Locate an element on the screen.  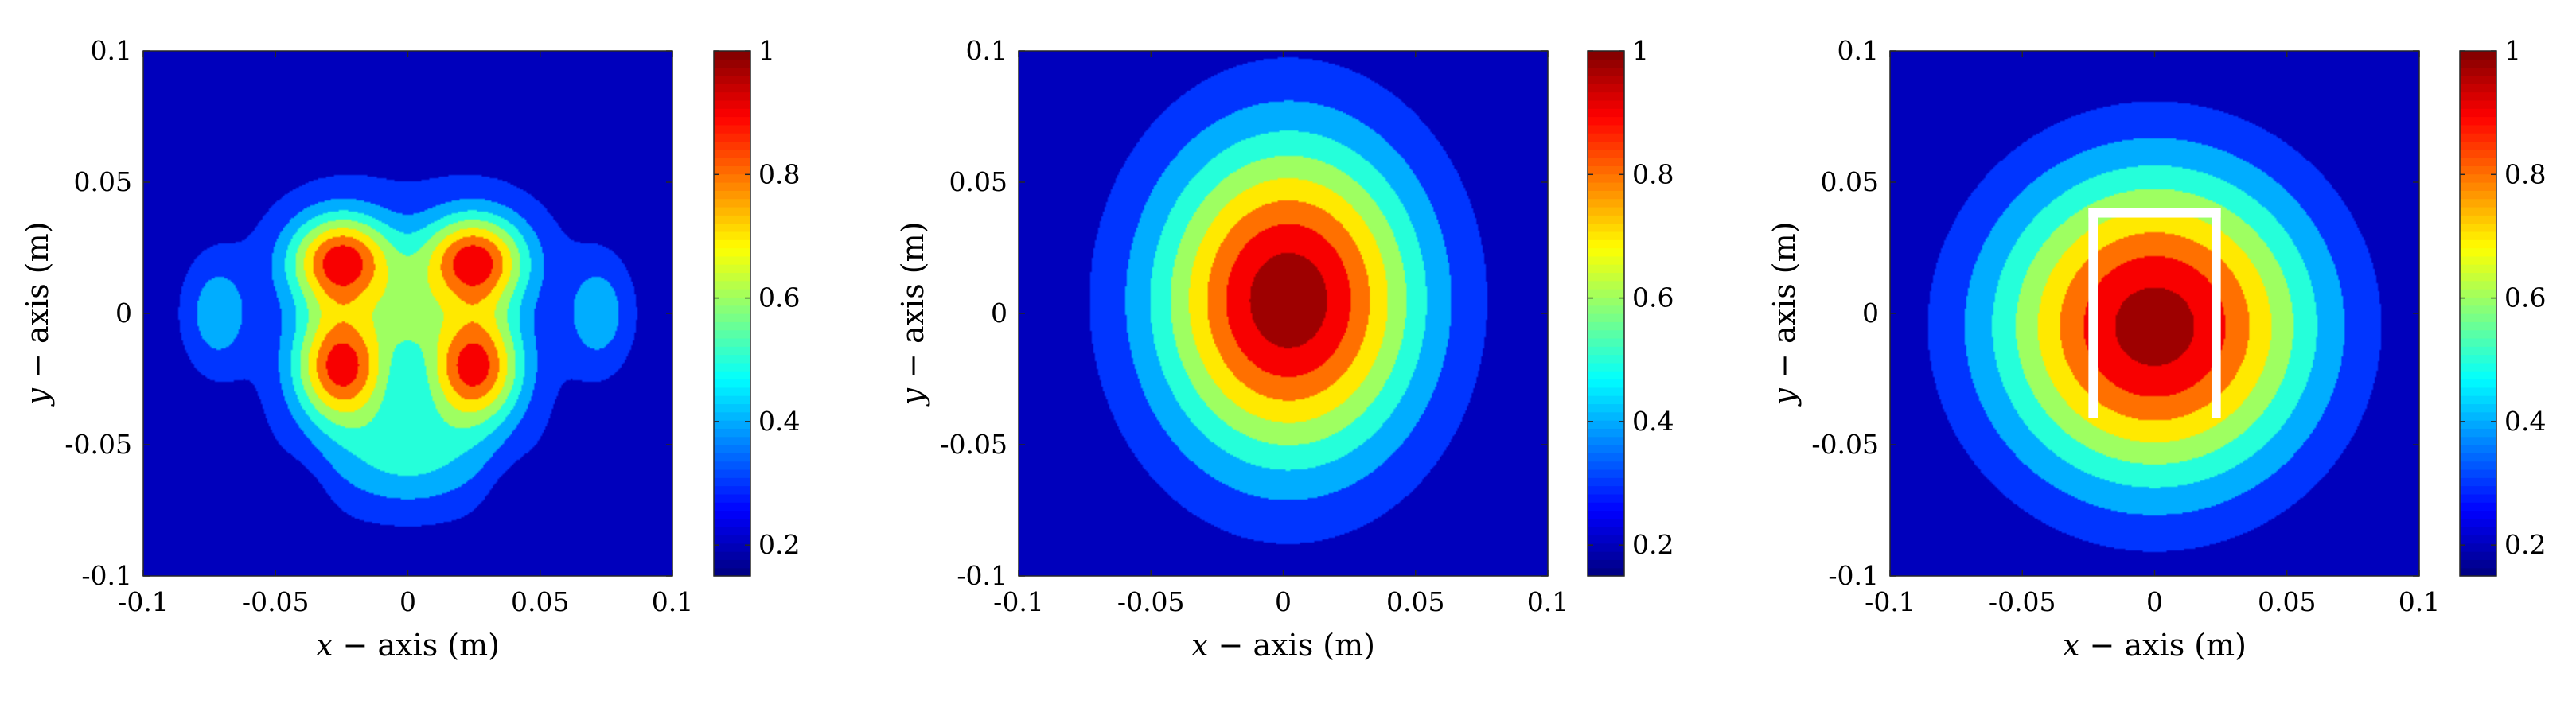
colorbar-tick-label: 0.8 is located at coordinates (2525, 173).